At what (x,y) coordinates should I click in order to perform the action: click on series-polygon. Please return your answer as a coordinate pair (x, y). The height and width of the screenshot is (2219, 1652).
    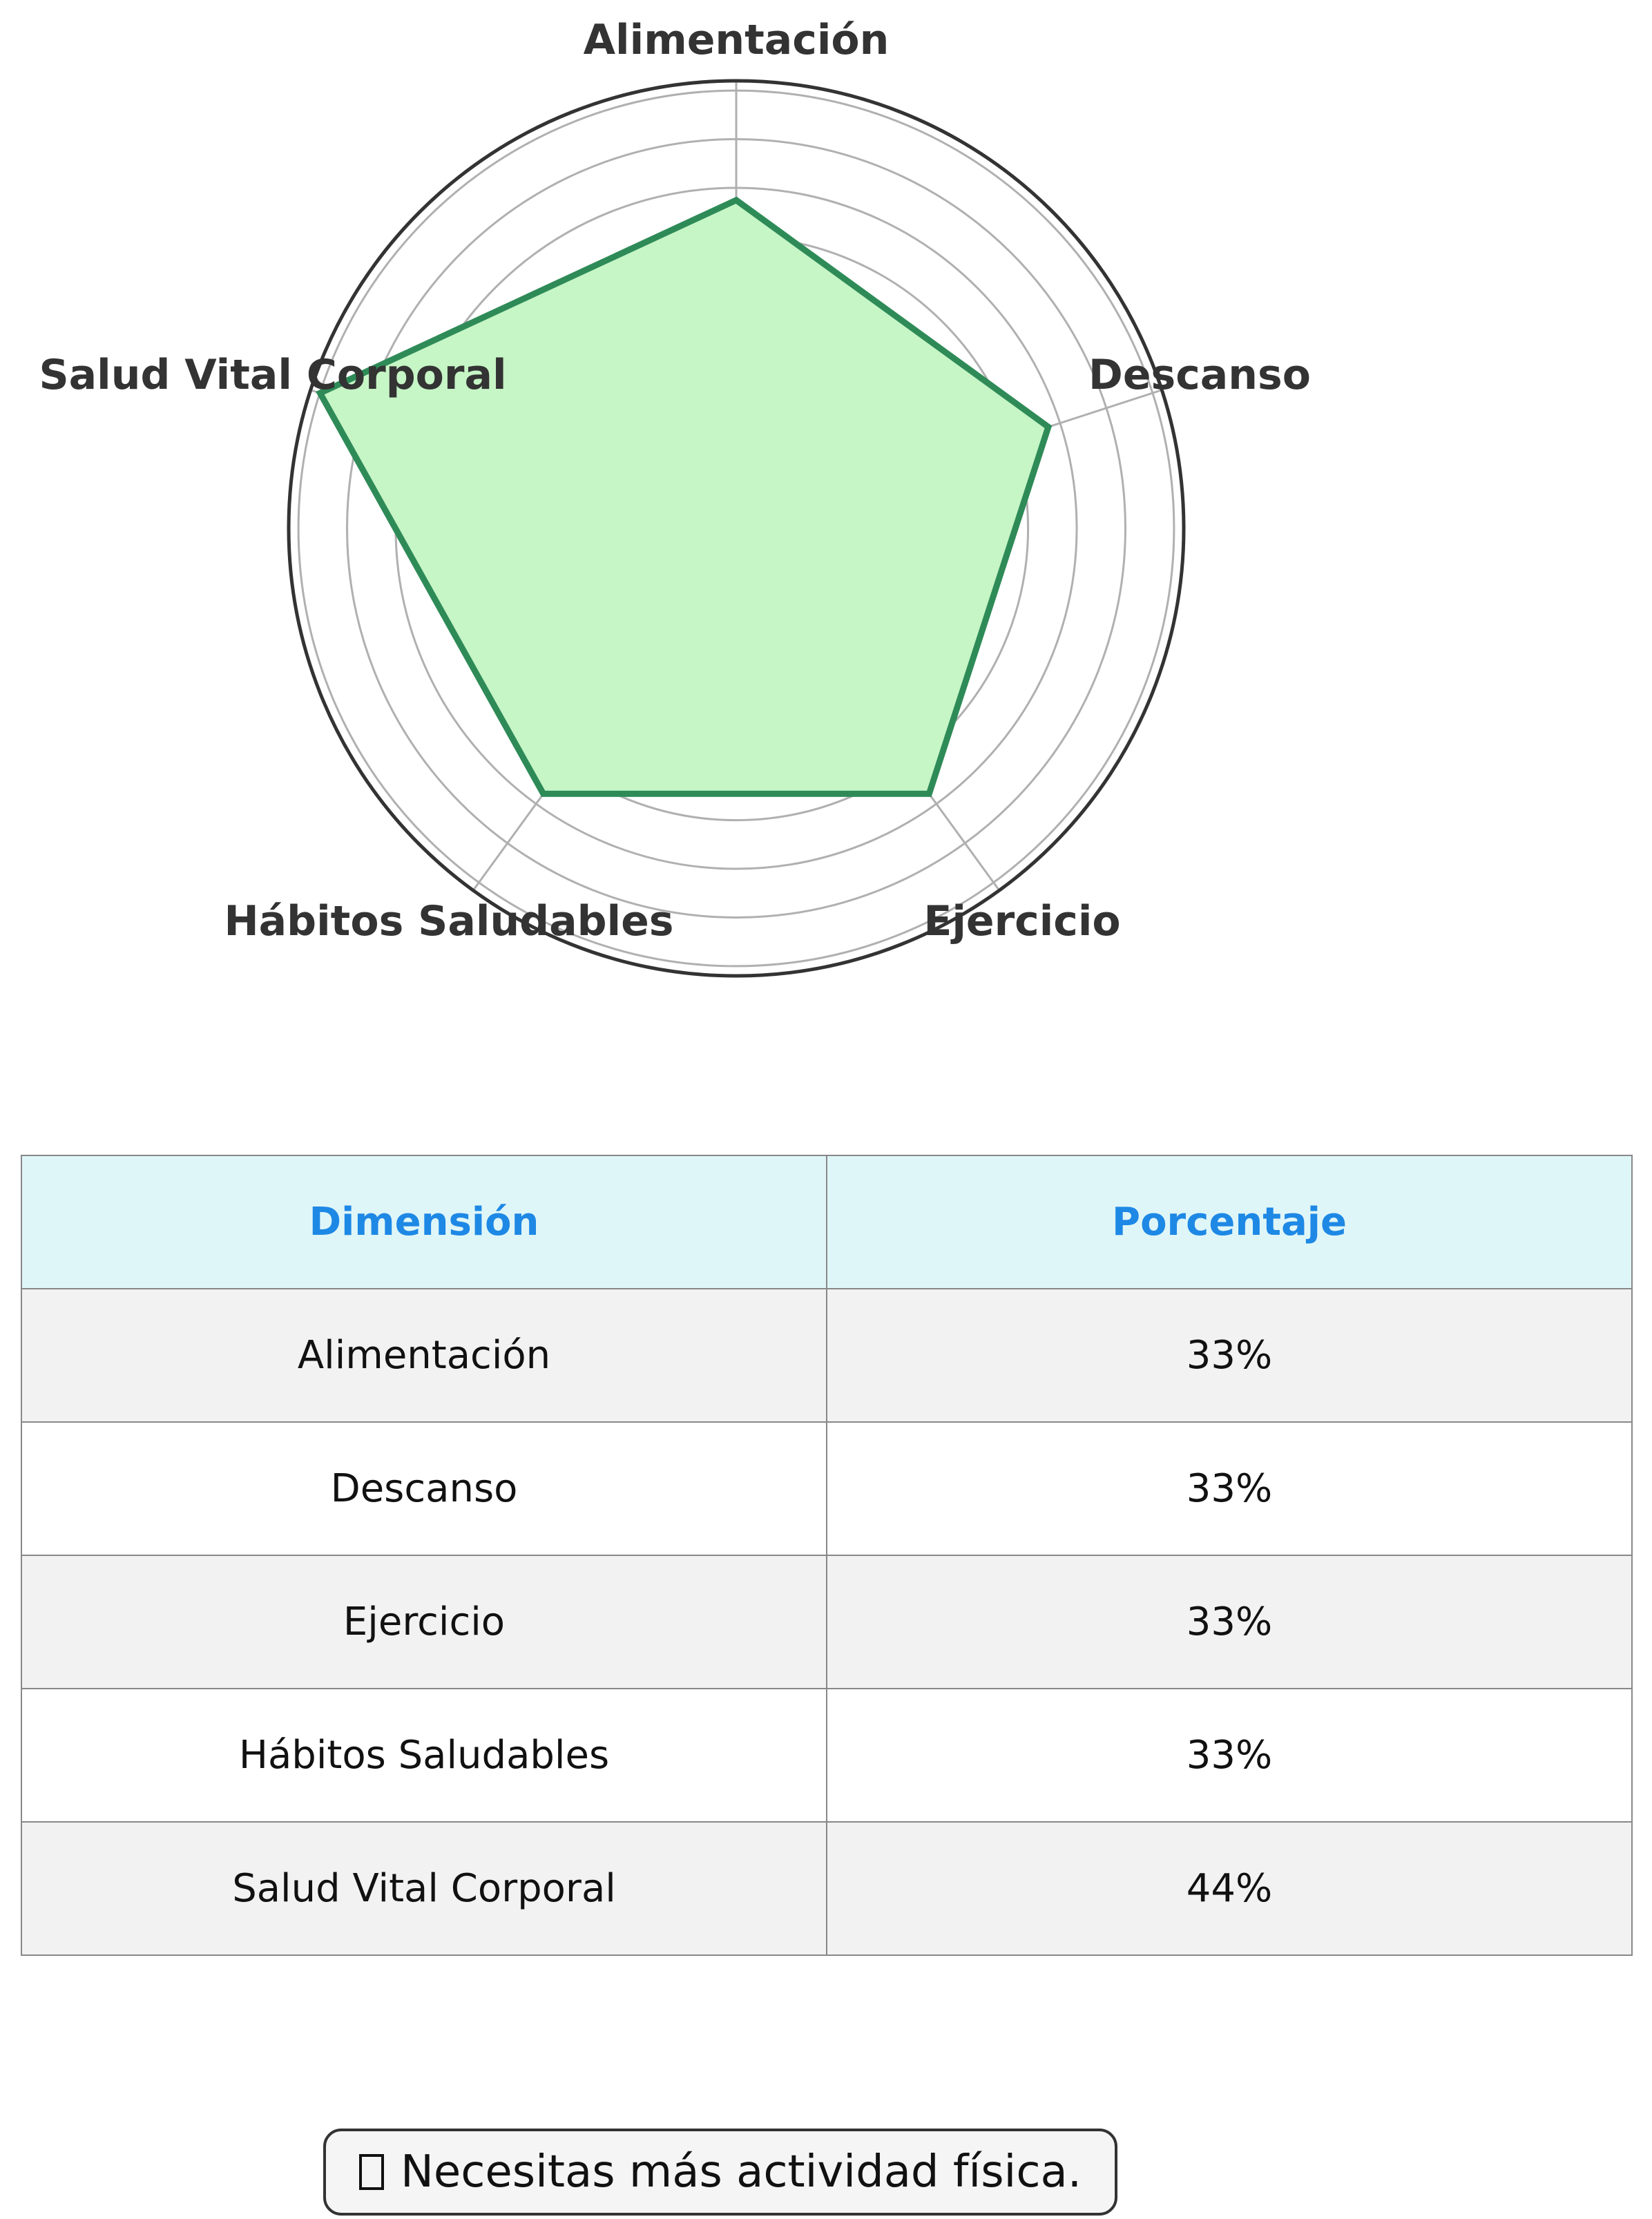
    Looking at the image, I should click on (684, 496).